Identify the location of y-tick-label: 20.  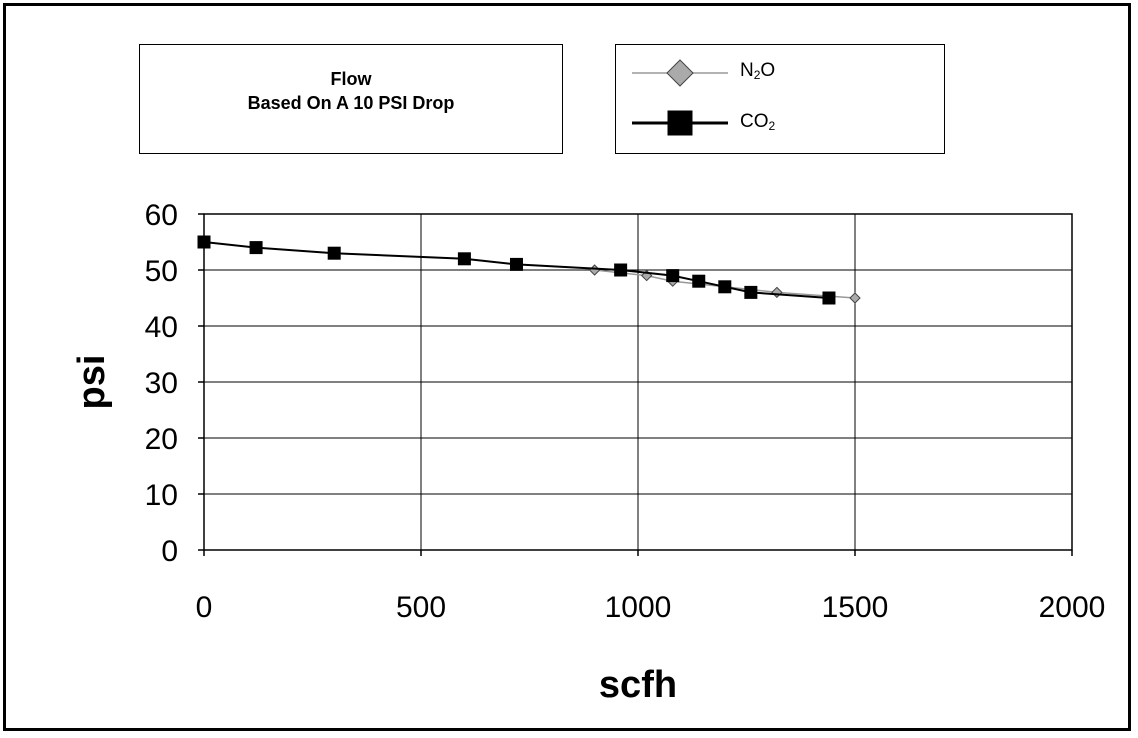
(161, 439).